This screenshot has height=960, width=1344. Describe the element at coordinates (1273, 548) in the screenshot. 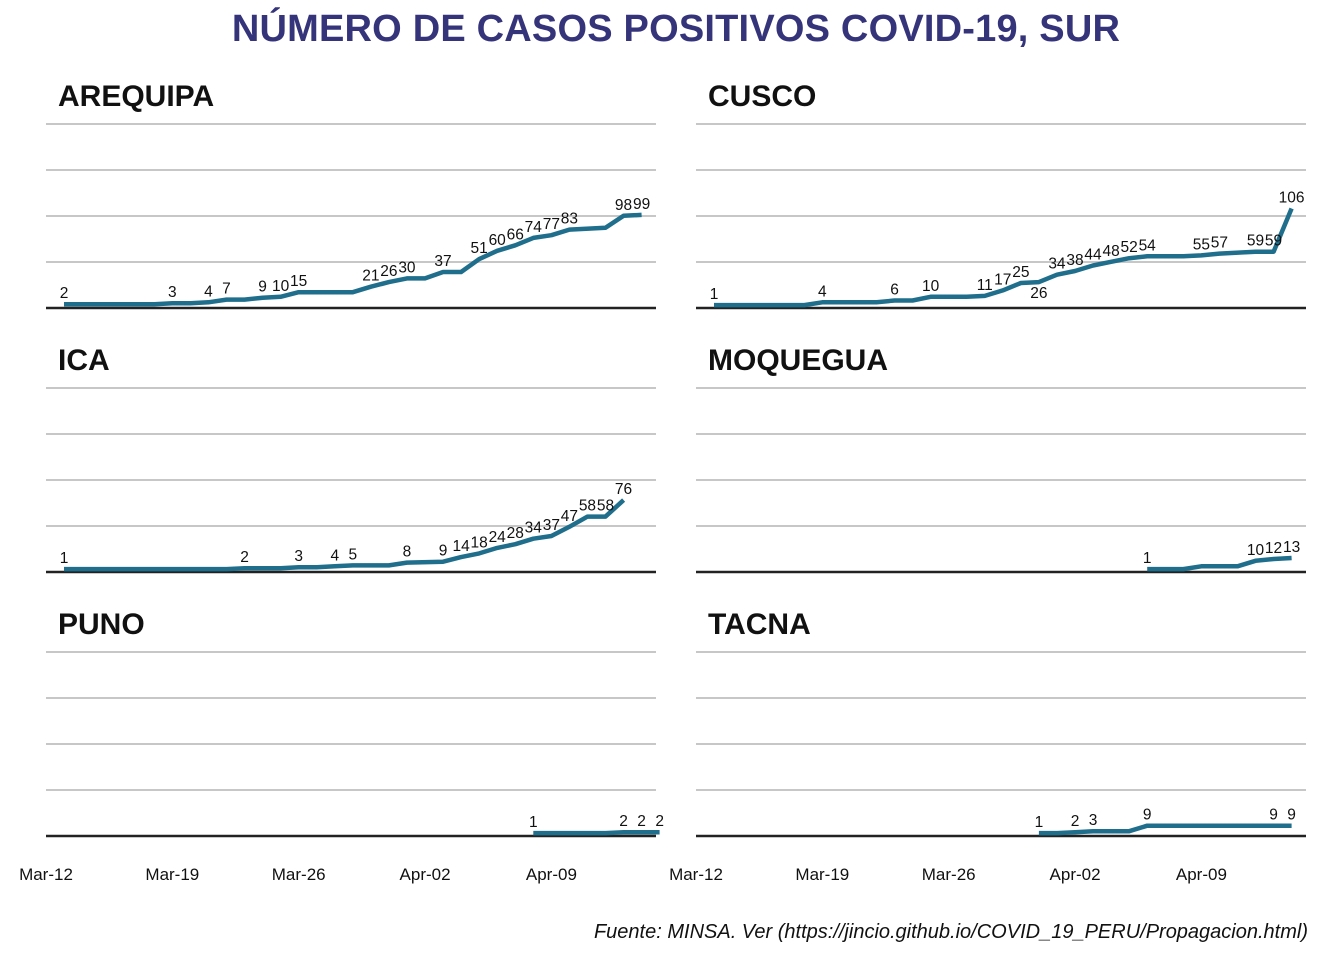

I see `data-label: 12` at that location.